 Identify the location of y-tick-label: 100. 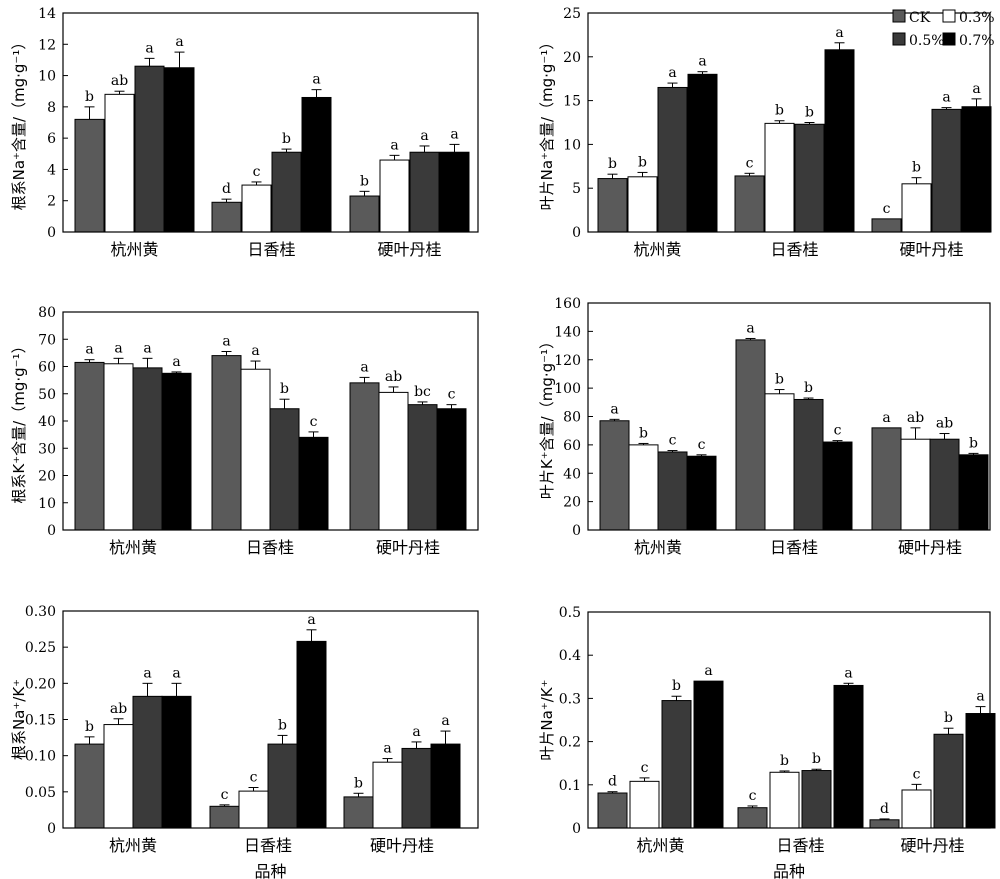
(567, 389).